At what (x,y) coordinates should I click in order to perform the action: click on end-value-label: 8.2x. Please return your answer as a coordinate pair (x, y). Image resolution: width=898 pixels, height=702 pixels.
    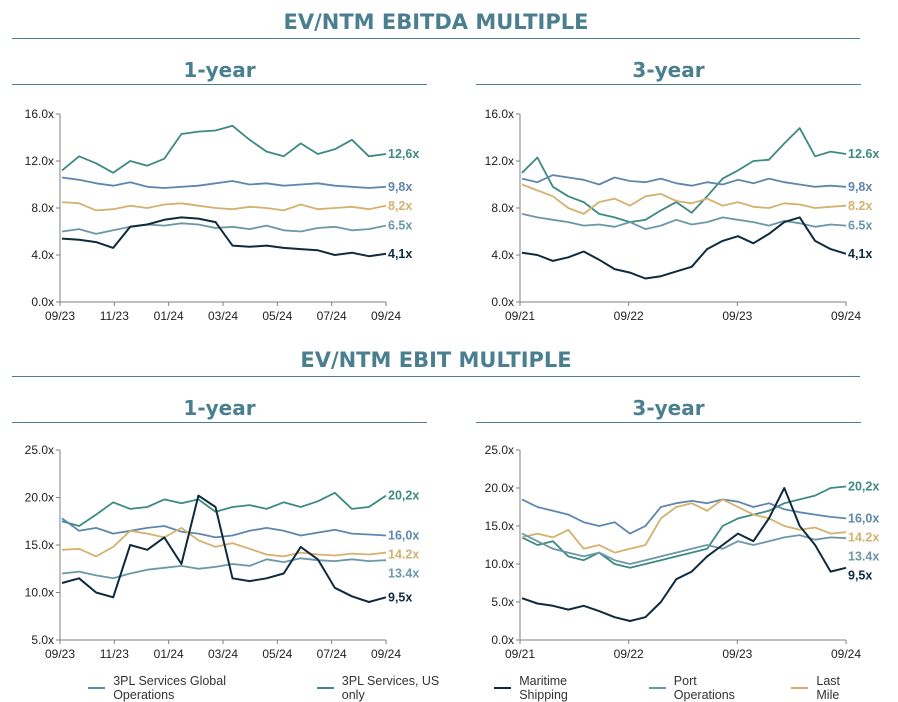
    Looking at the image, I should click on (860, 206).